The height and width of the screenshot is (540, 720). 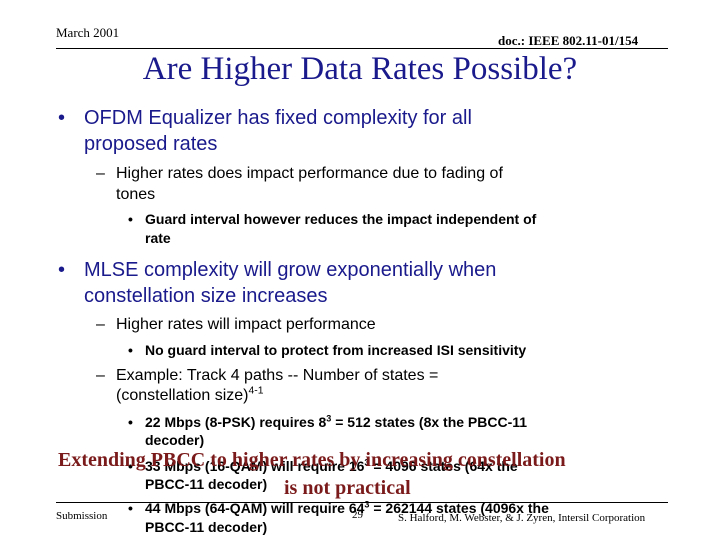 What do you see at coordinates (175, 440) in the screenshot?
I see `bullet-2-2-1-line-2: decoder)` at bounding box center [175, 440].